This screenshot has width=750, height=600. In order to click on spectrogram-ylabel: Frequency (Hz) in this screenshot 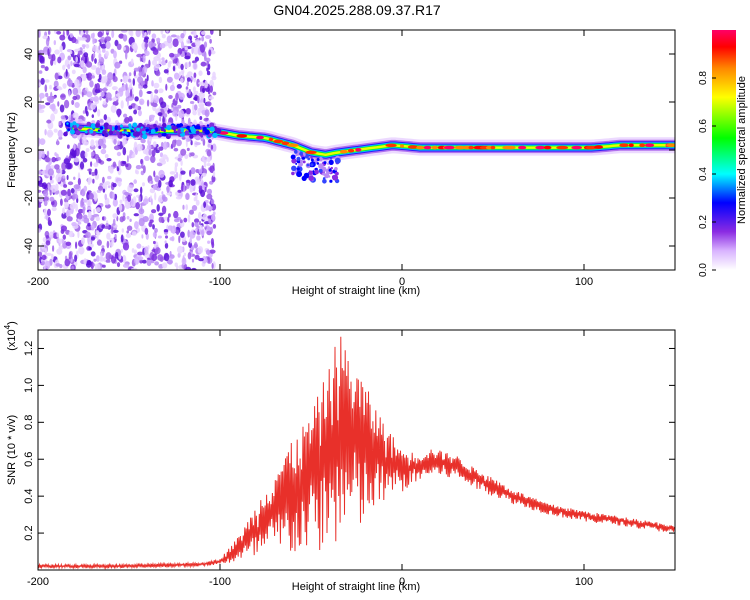, I will do `click(12, 150)`.